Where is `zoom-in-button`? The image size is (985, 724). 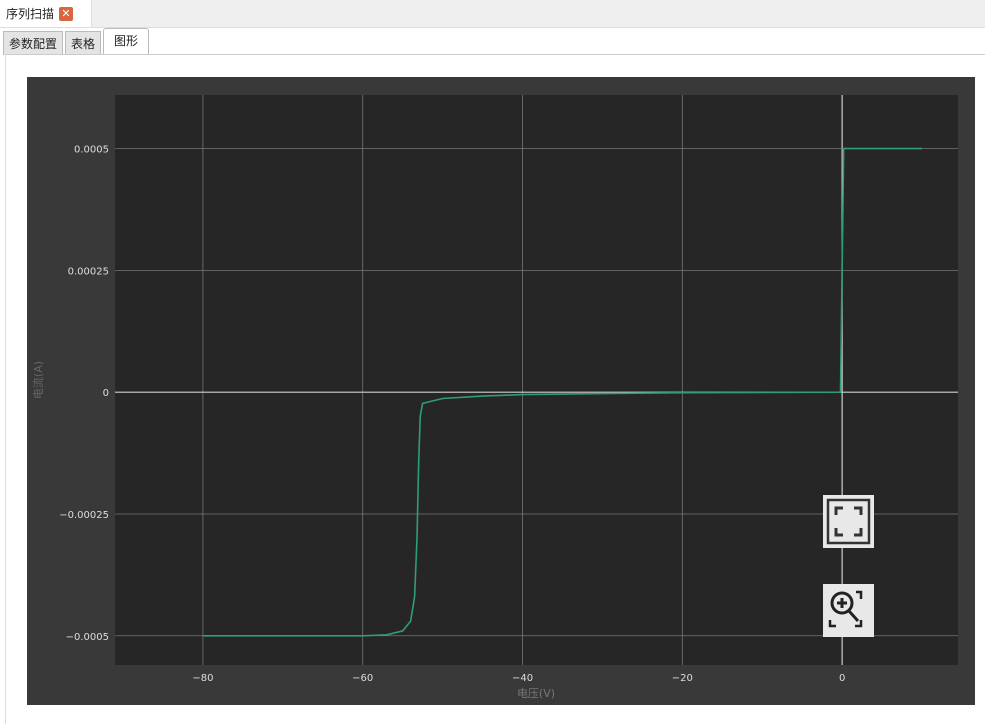 zoom-in-button is located at coordinates (848, 610).